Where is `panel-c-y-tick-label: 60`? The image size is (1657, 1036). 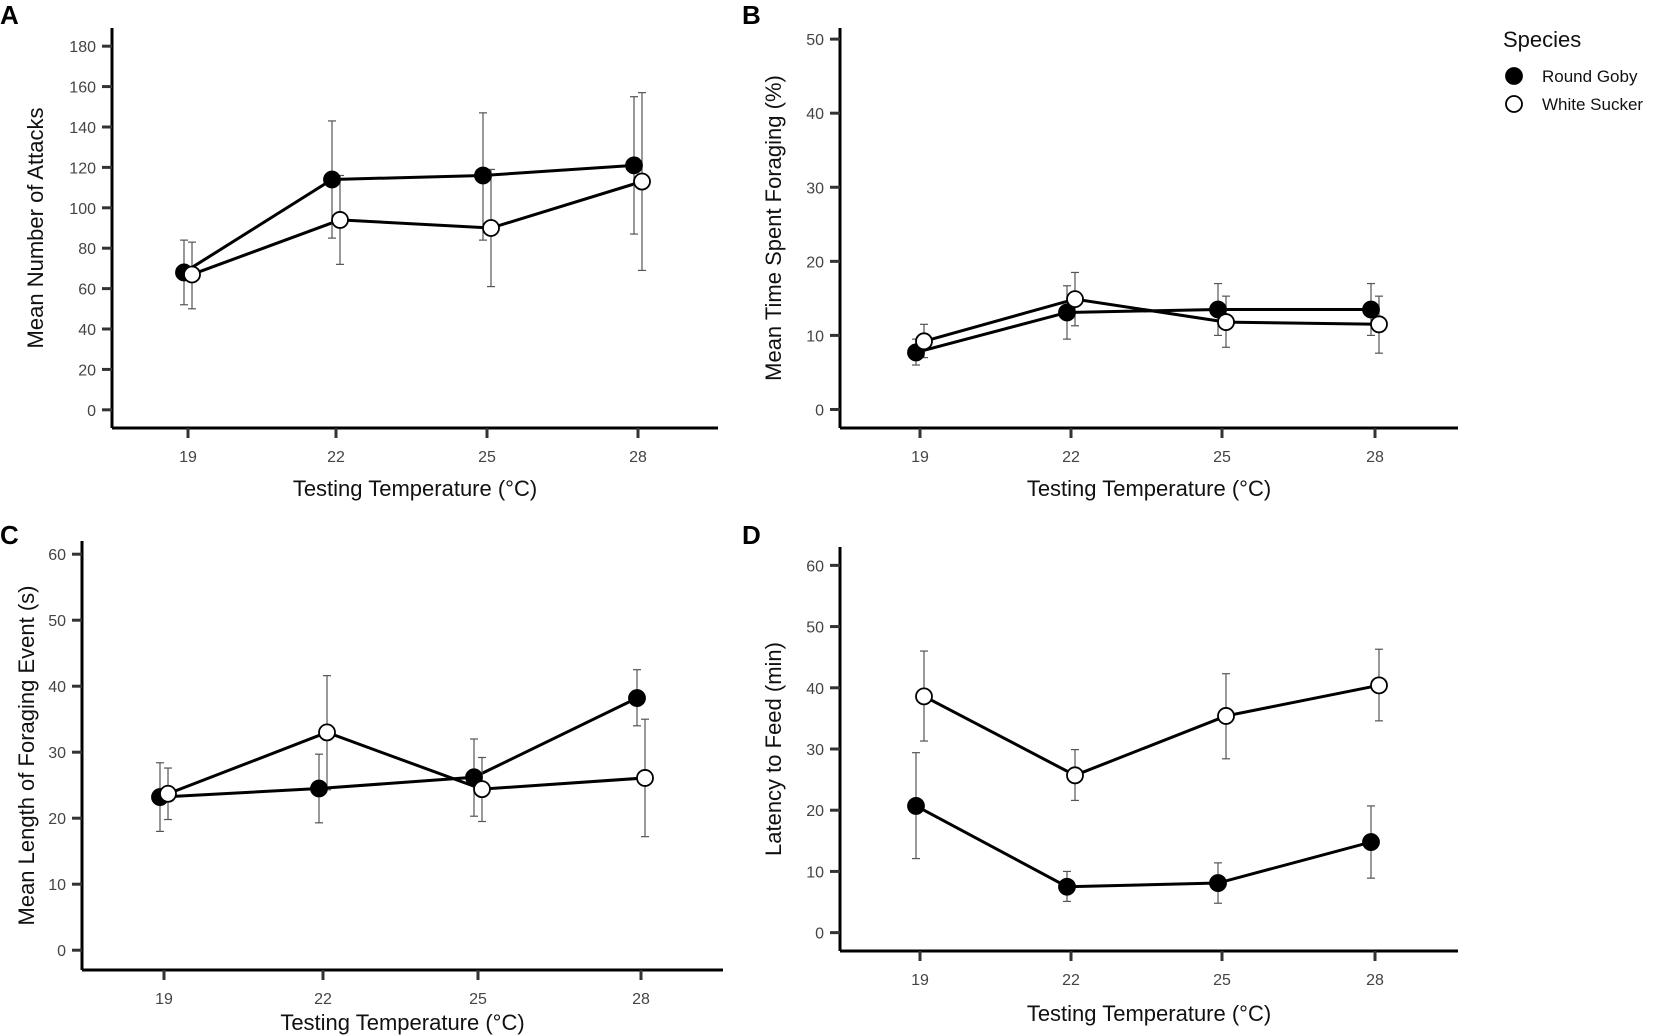
panel-c-y-tick-label: 60 is located at coordinates (57, 555).